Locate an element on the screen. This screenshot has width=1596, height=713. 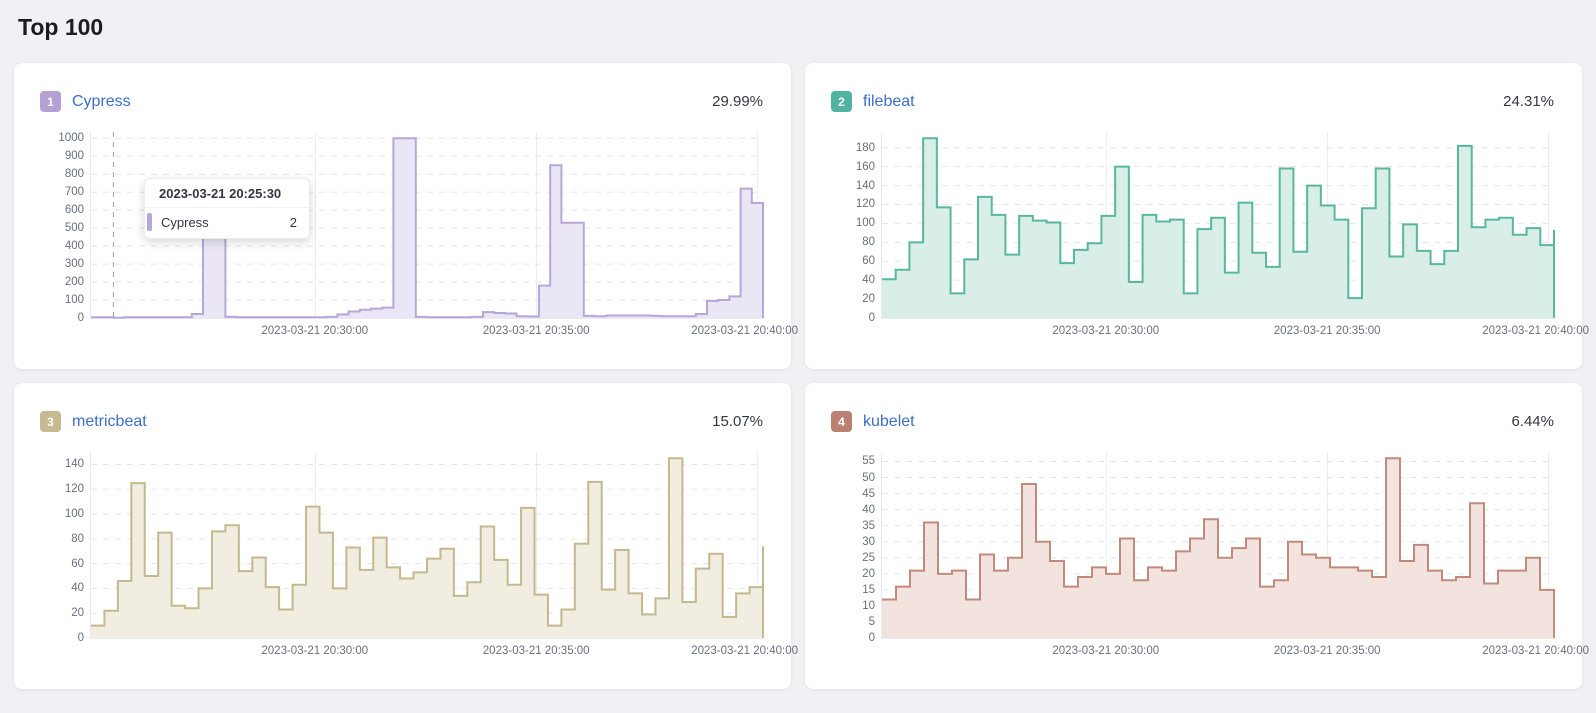
y-axis-tick: 15 is located at coordinates (868, 589).